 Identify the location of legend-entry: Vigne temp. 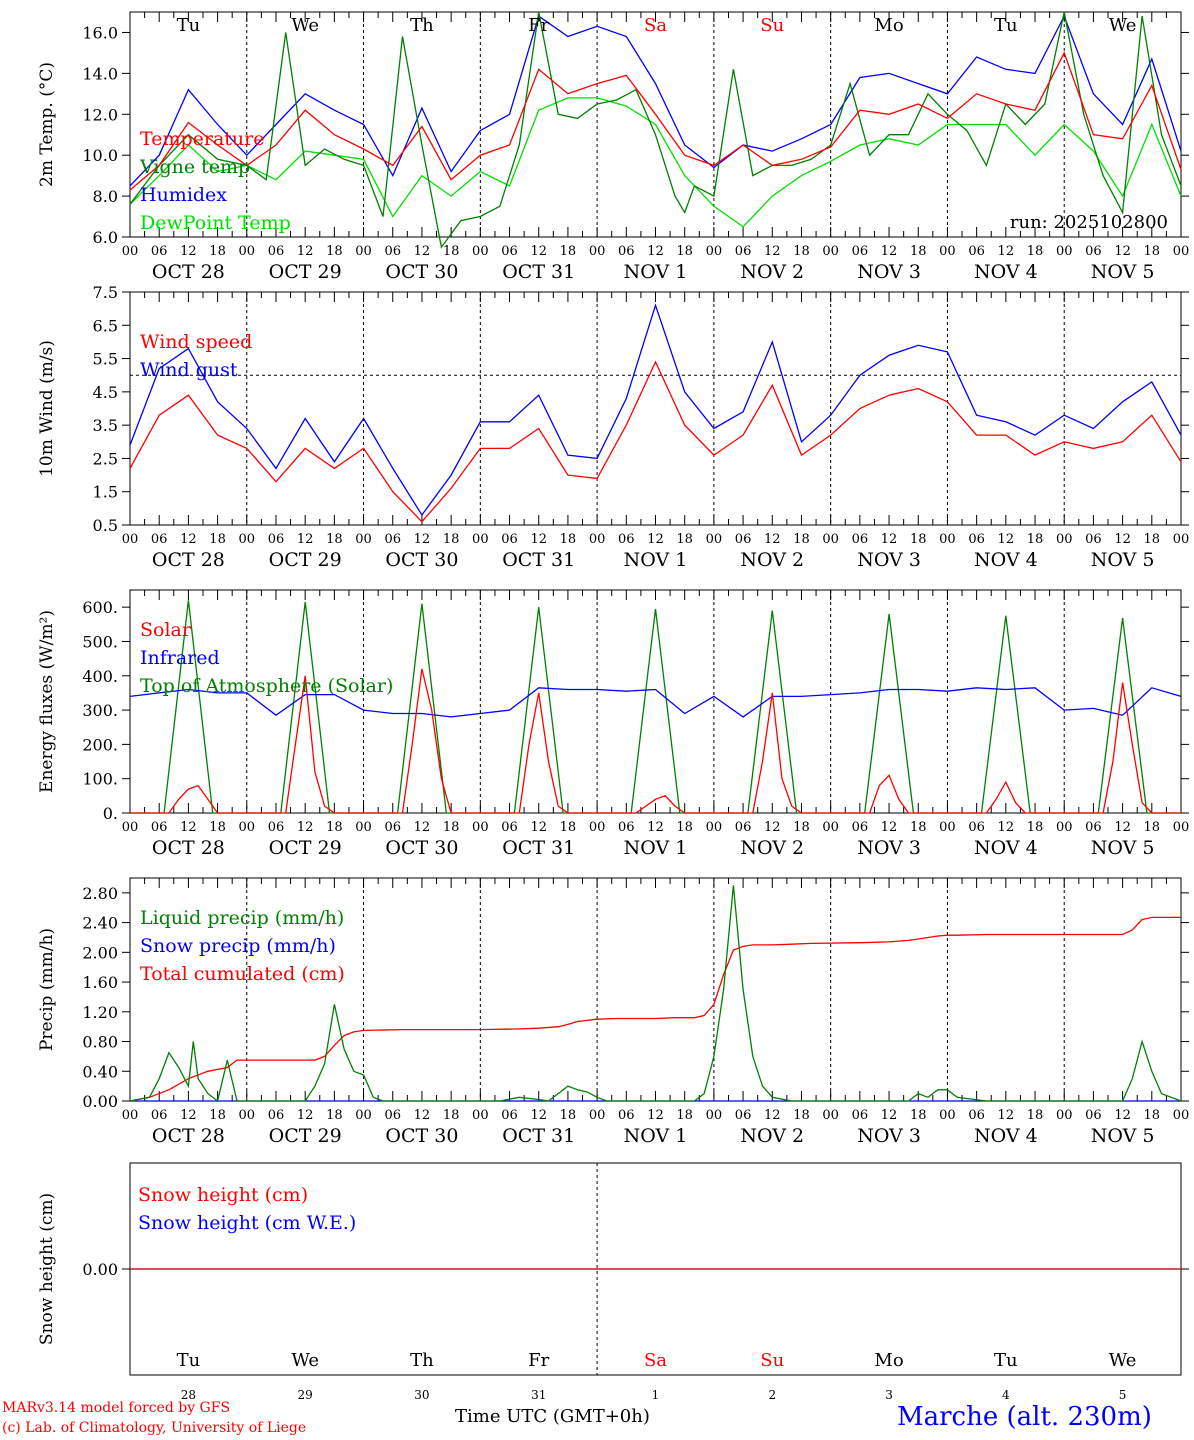
(194, 167).